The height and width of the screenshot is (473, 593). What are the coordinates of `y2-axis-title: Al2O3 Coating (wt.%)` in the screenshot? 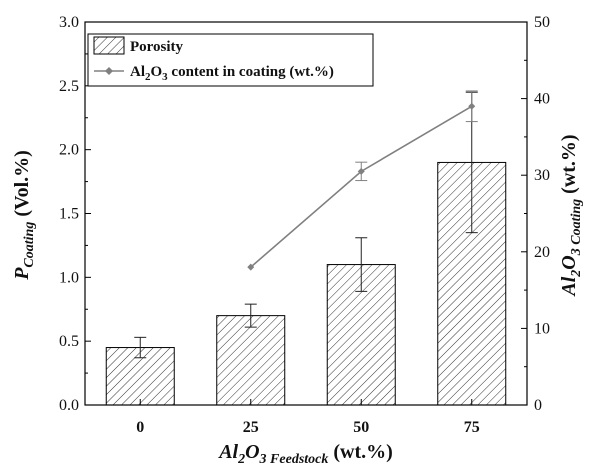 It's located at (571, 215).